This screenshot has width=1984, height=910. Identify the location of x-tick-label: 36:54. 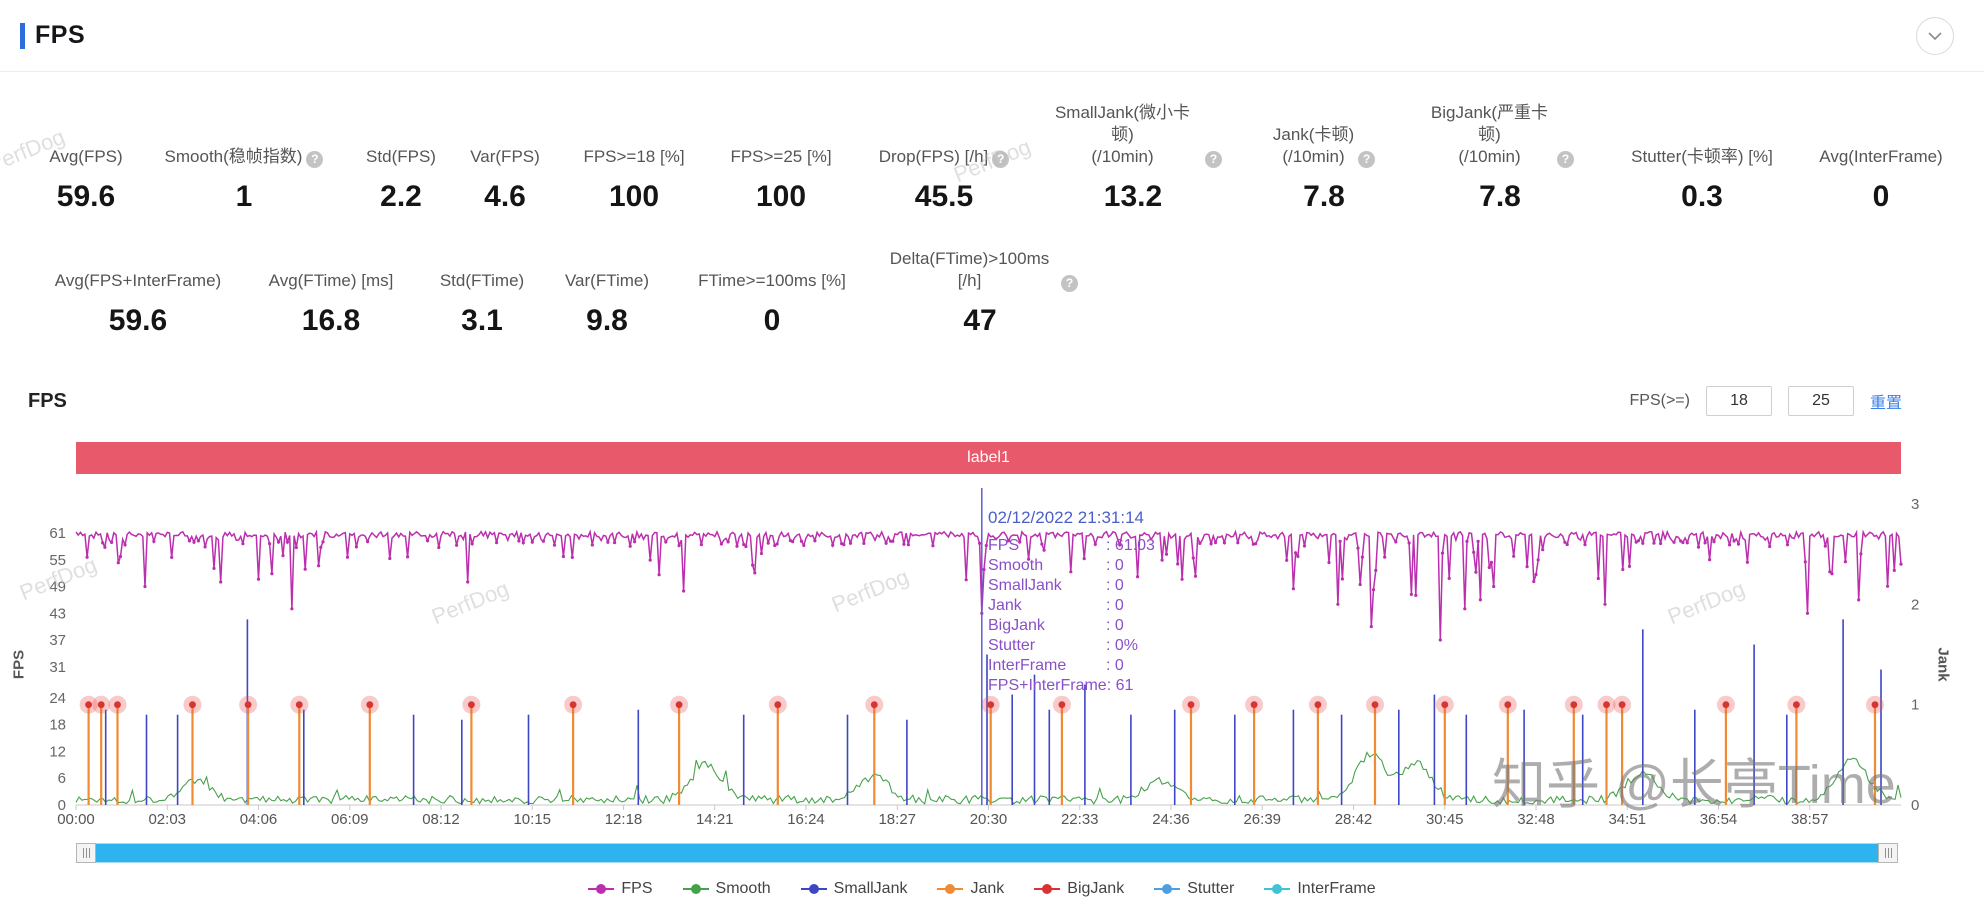
(1719, 819).